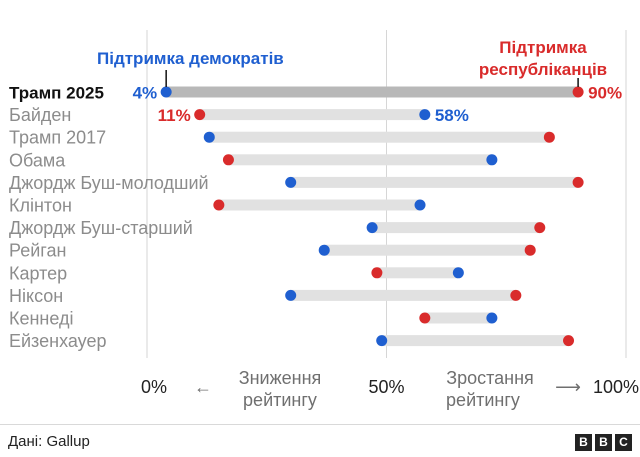  I want to click on republican-value-label: 90%, so click(605, 93).